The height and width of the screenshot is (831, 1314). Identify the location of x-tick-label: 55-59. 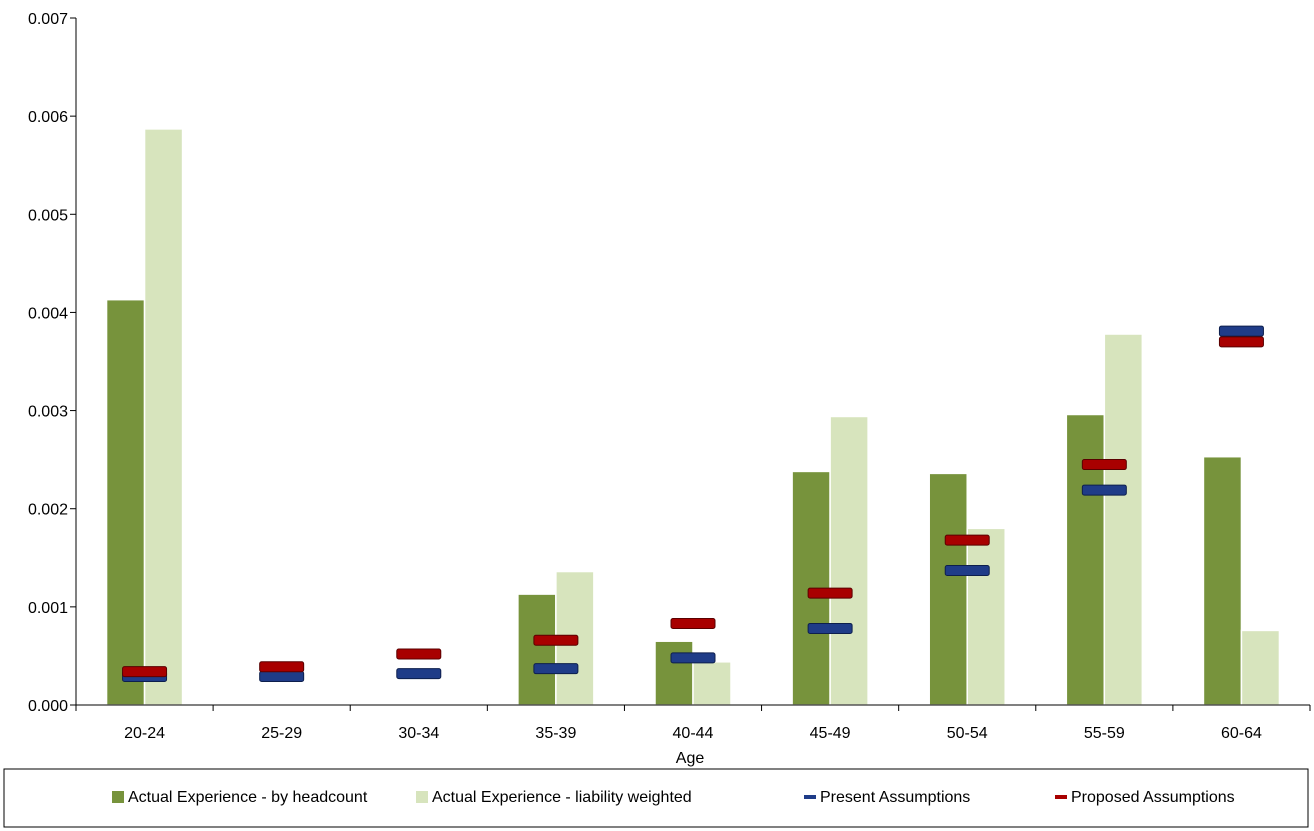
(1104, 733).